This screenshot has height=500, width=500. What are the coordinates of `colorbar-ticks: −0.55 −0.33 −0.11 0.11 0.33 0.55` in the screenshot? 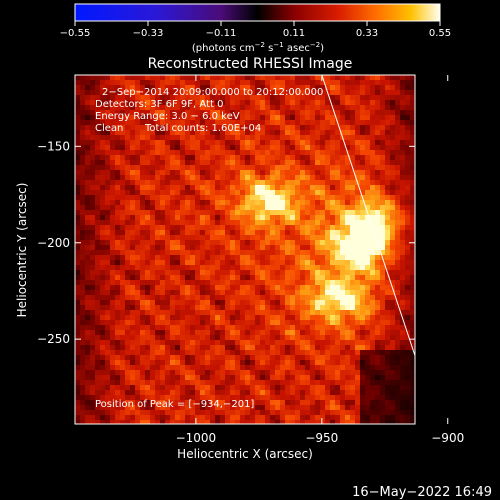 It's located at (255, 30).